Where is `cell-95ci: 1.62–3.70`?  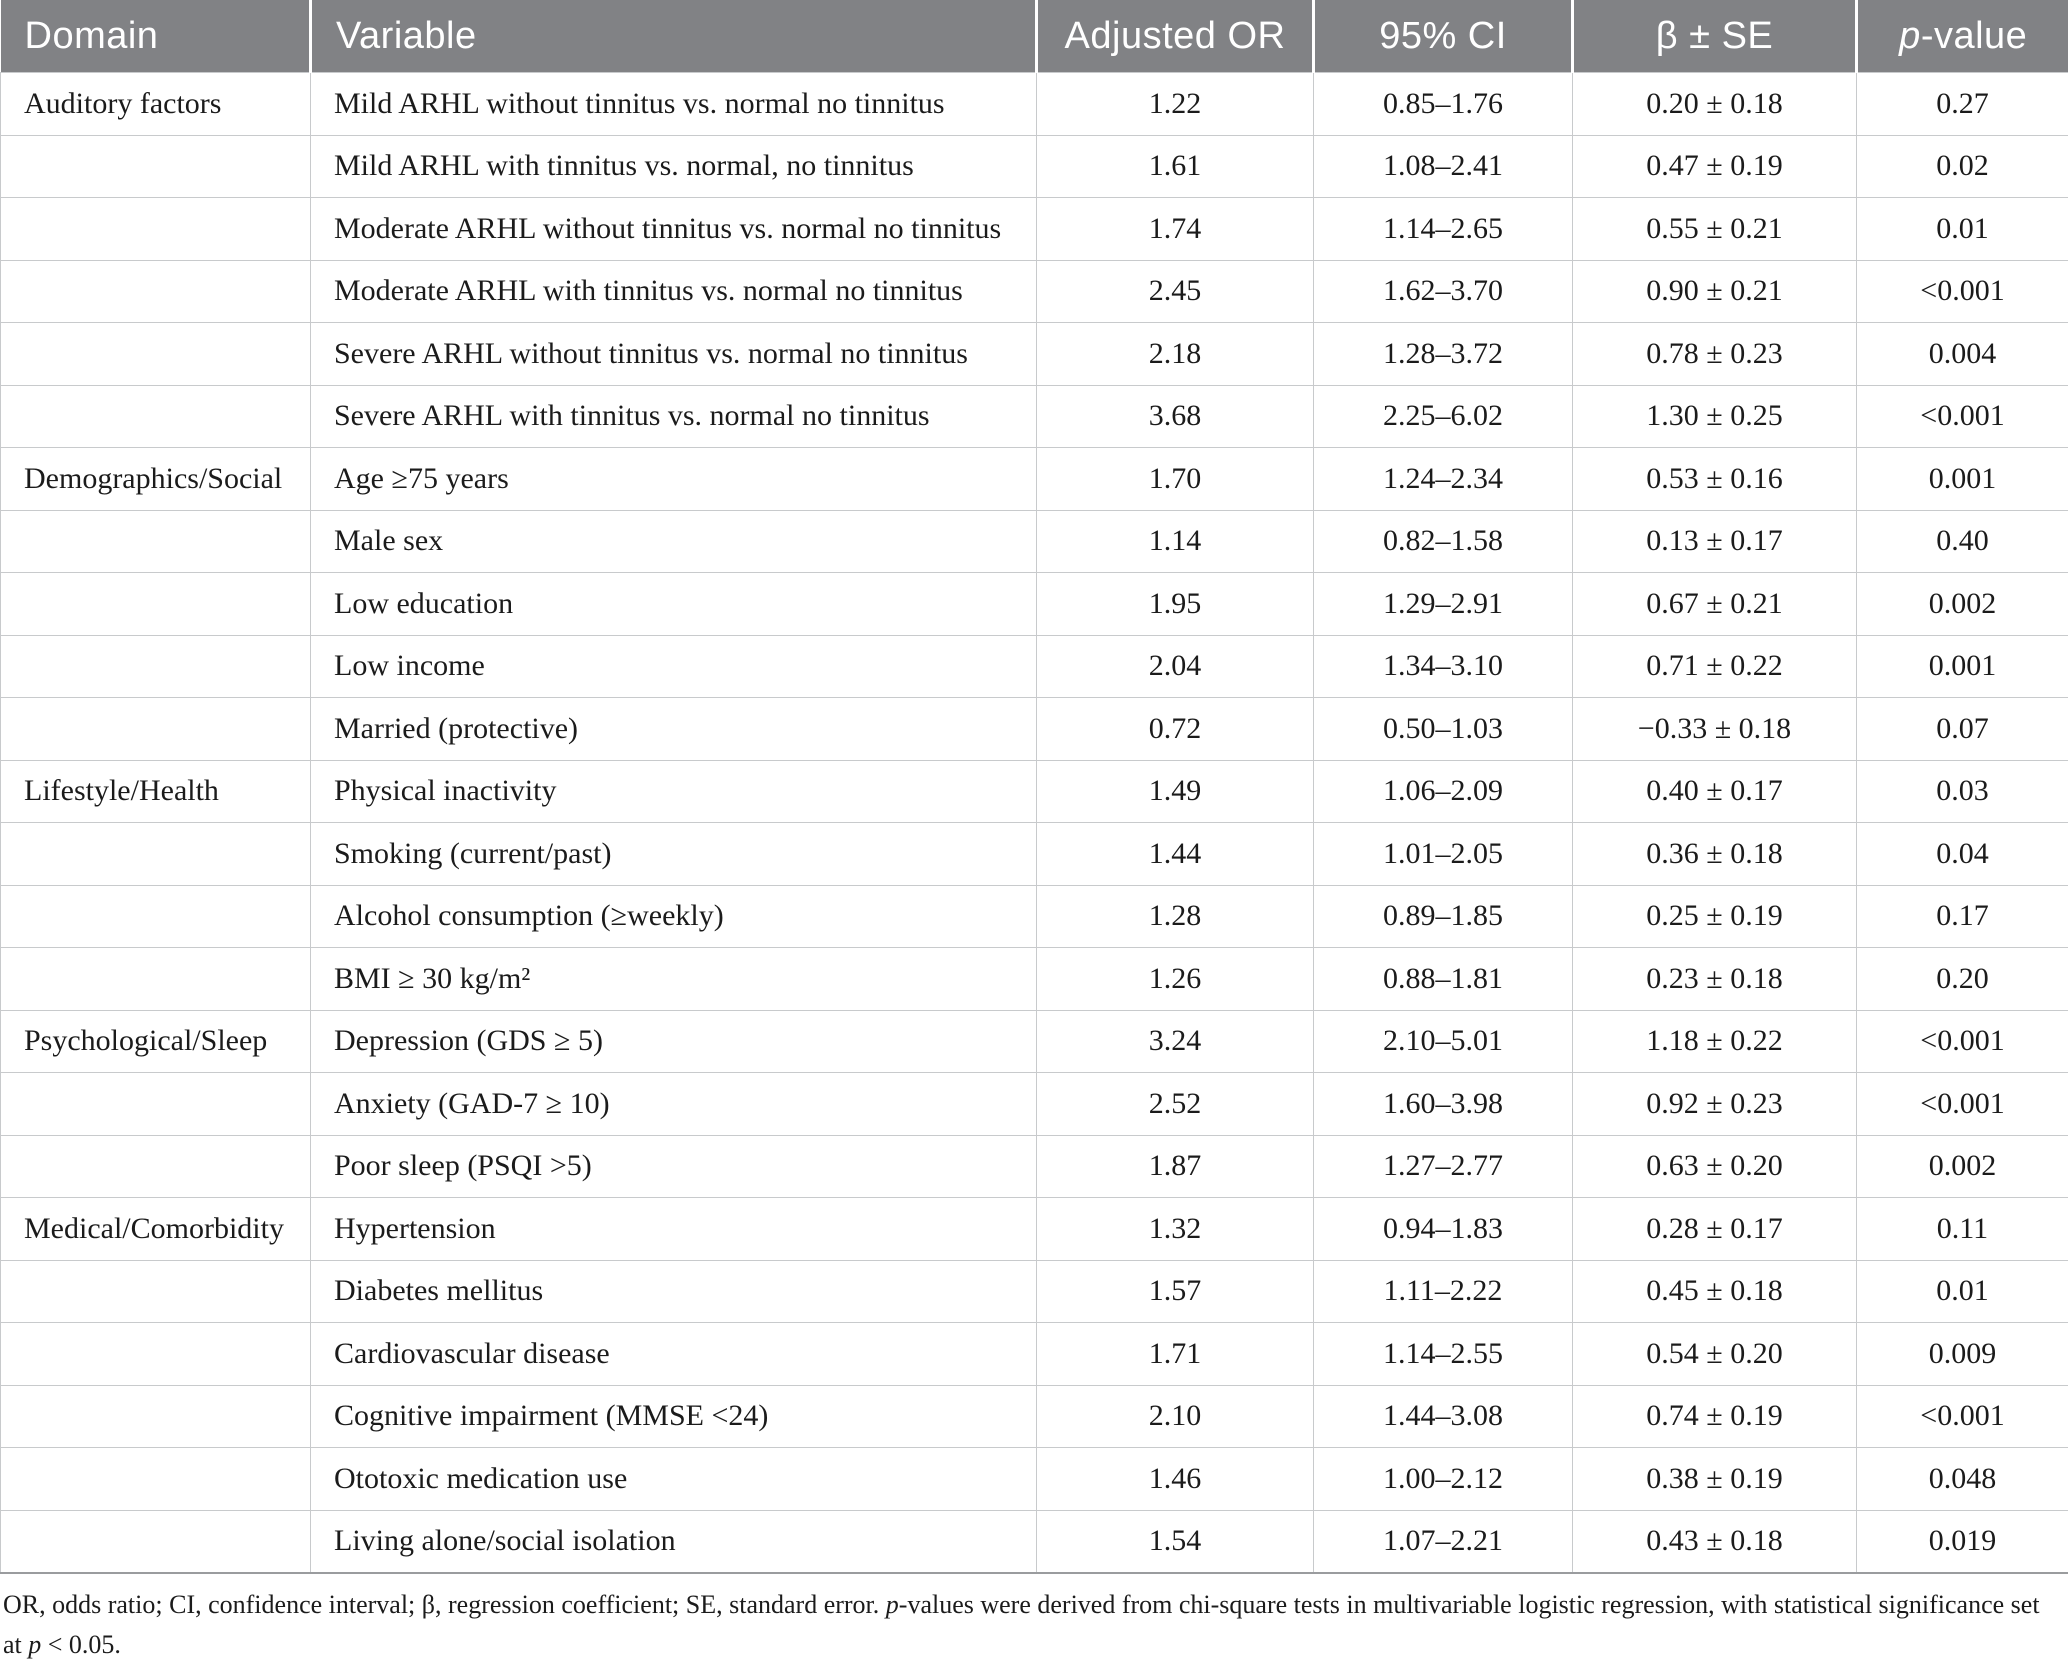 cell-95ci: 1.62–3.70 is located at coordinates (1443, 291).